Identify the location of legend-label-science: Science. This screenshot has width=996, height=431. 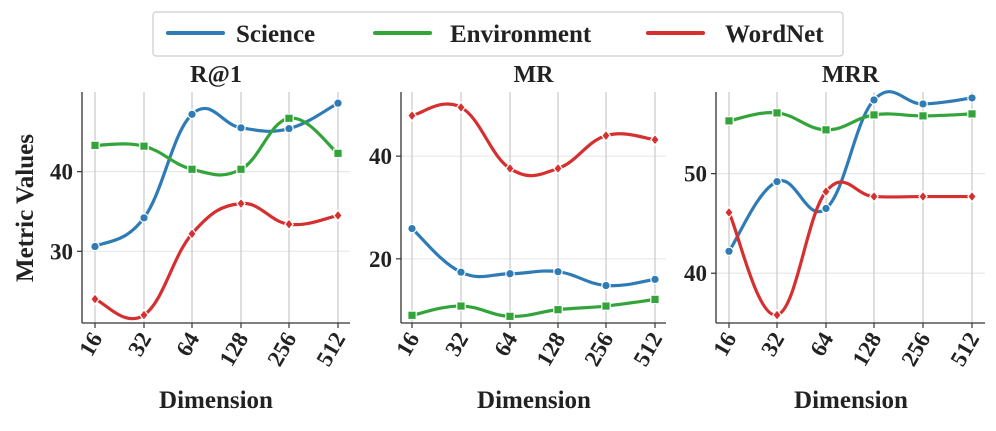
(275, 34).